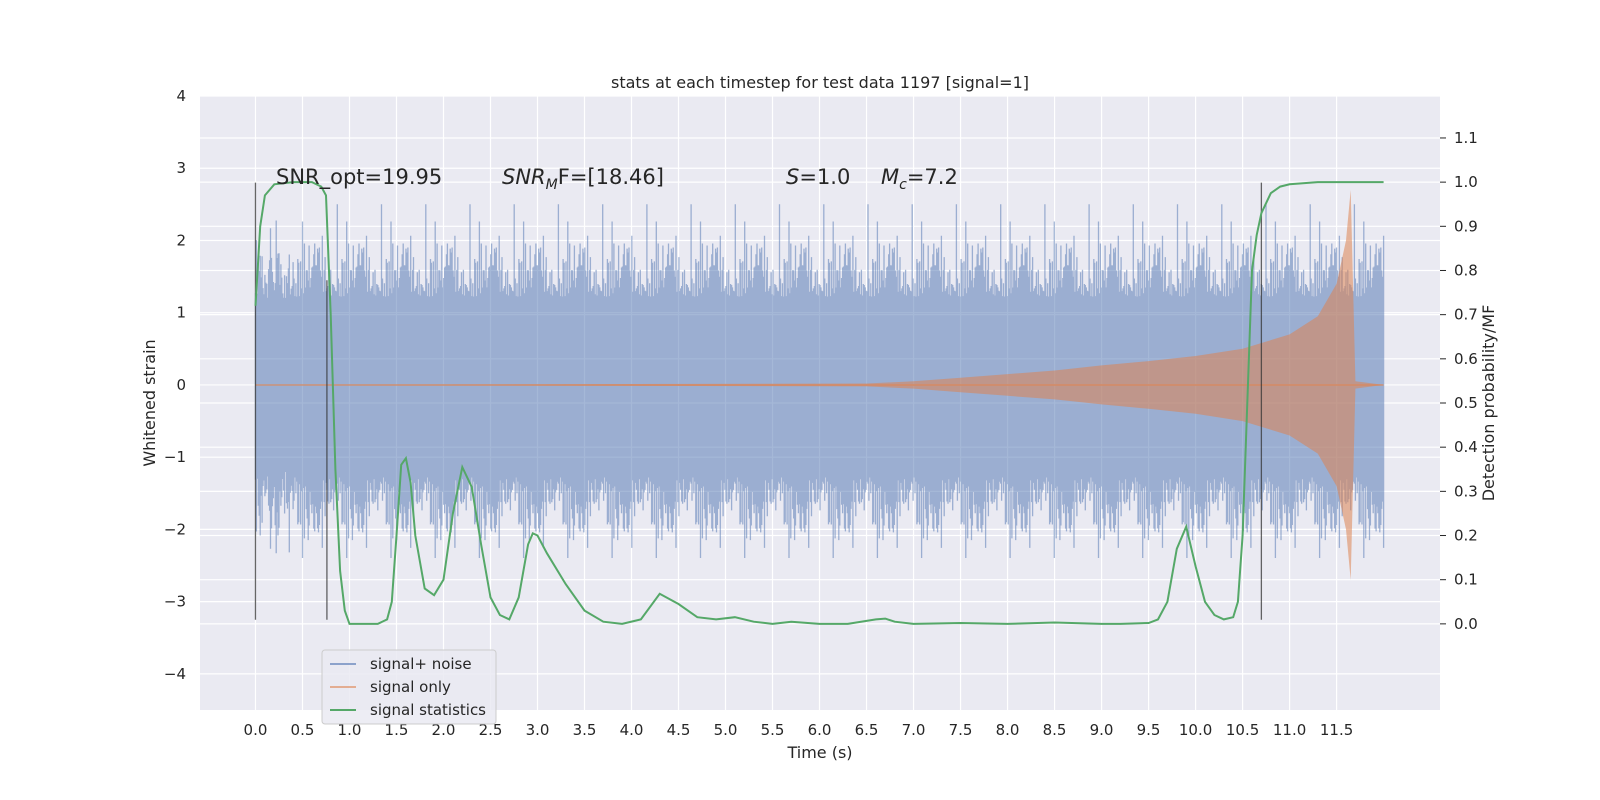 This screenshot has width=1600, height=800. I want to click on legend-label-signal-only: signal only, so click(410, 687).